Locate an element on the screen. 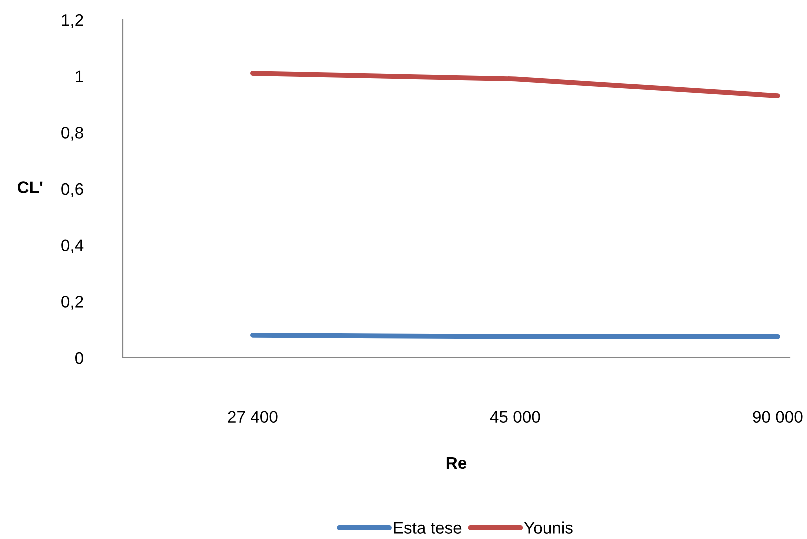  y-tick-label: 1 is located at coordinates (80, 76).